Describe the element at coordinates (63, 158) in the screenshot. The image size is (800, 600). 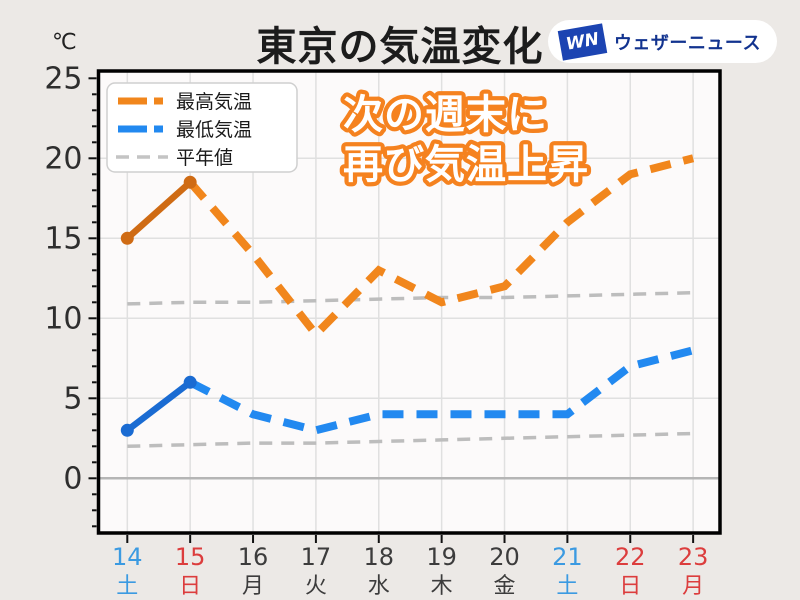
I see `y-tick-label: 20` at that location.